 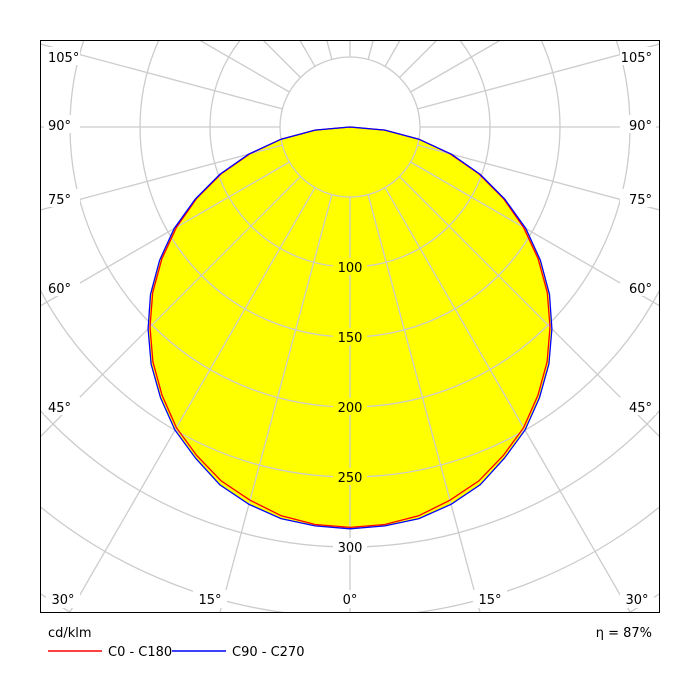 What do you see at coordinates (59, 289) in the screenshot?
I see `angle-label-left-3: 60°` at bounding box center [59, 289].